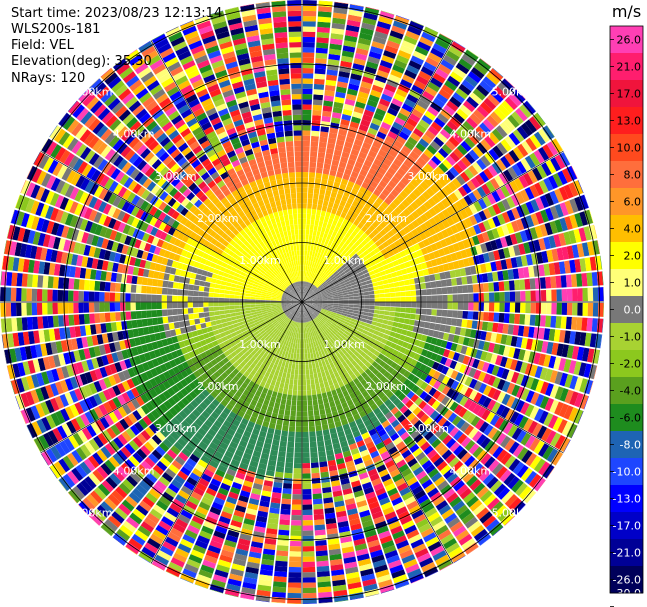 The width and height of the screenshot is (647, 607). What do you see at coordinates (42, 45) in the screenshot?
I see `field-text: Field: VEL` at bounding box center [42, 45].